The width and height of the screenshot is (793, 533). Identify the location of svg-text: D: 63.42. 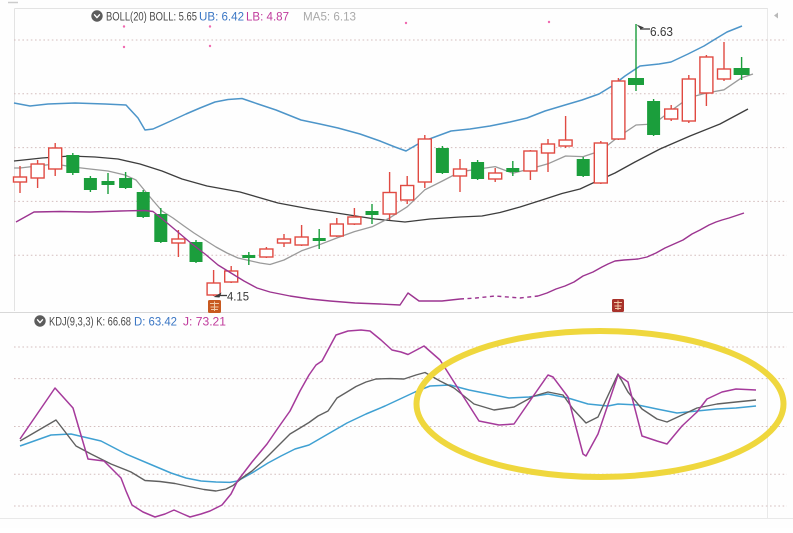
(155, 323).